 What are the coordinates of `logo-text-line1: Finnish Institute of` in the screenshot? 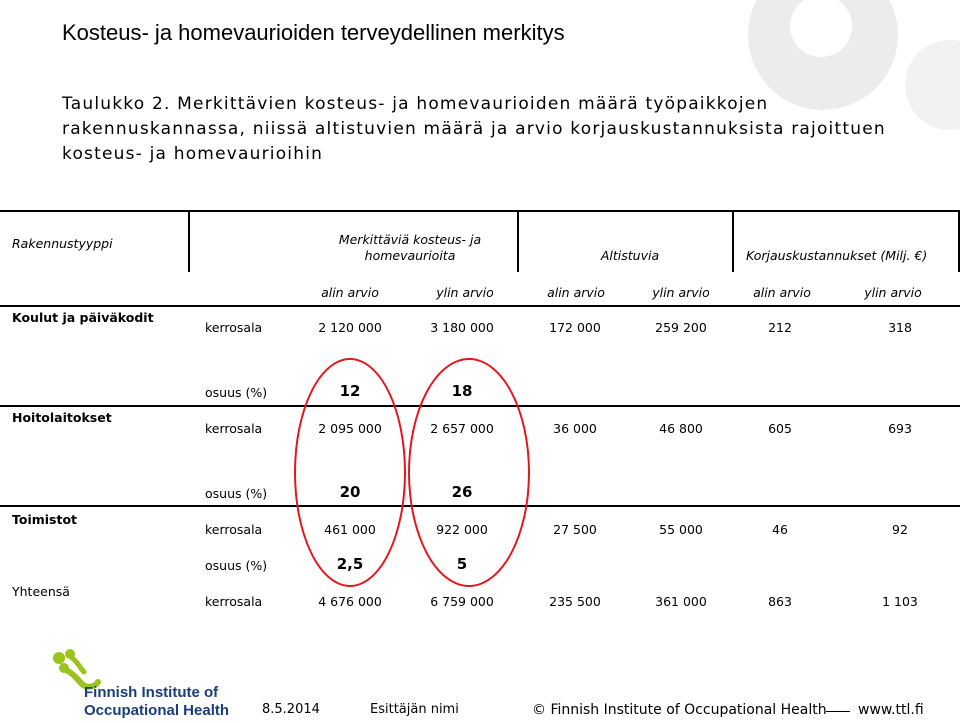 It's located at (151, 692).